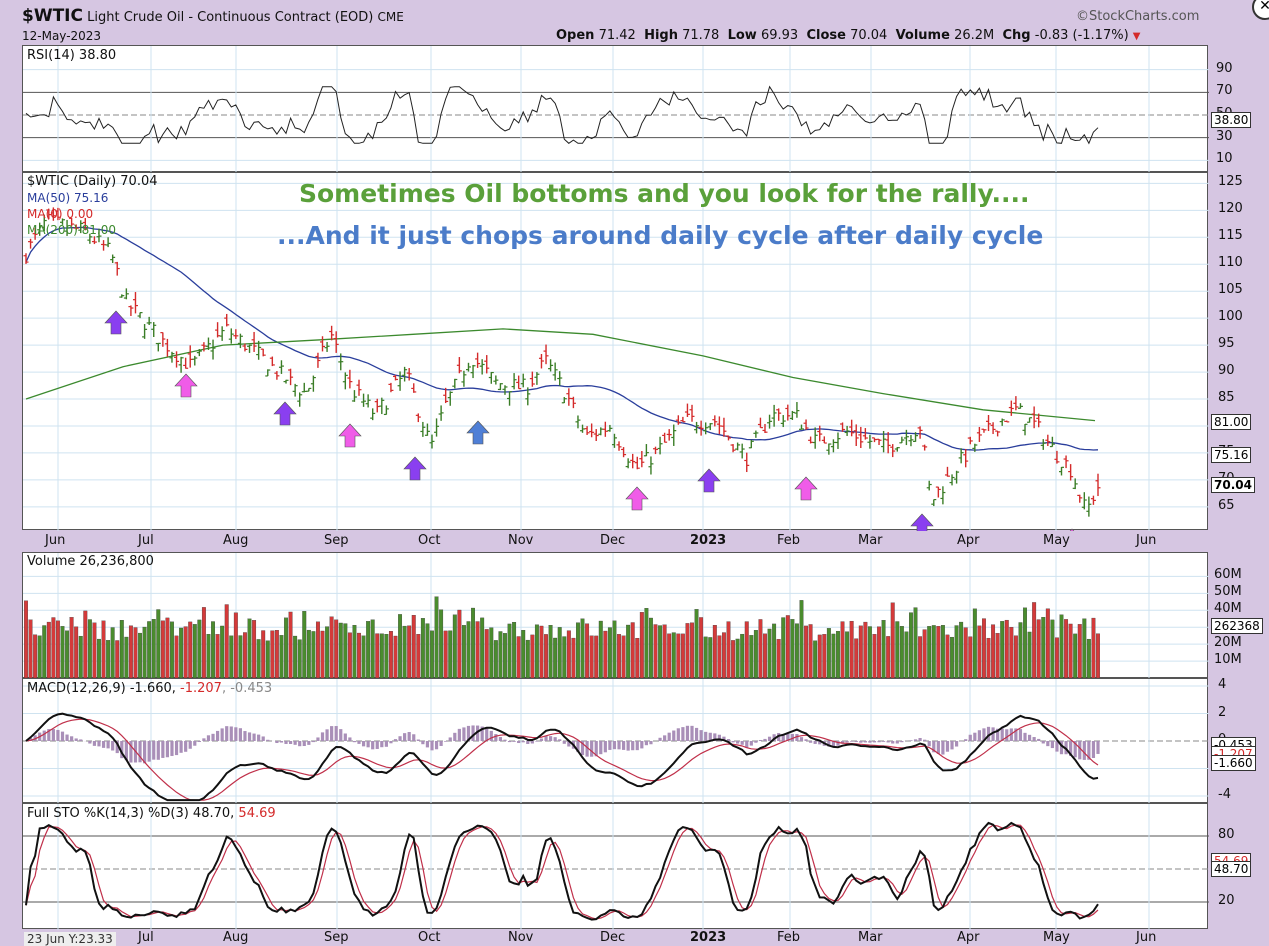 The image size is (1269, 946). I want to click on macd-main-value: MACD(12,26,9) -1.660,, so click(103, 688).